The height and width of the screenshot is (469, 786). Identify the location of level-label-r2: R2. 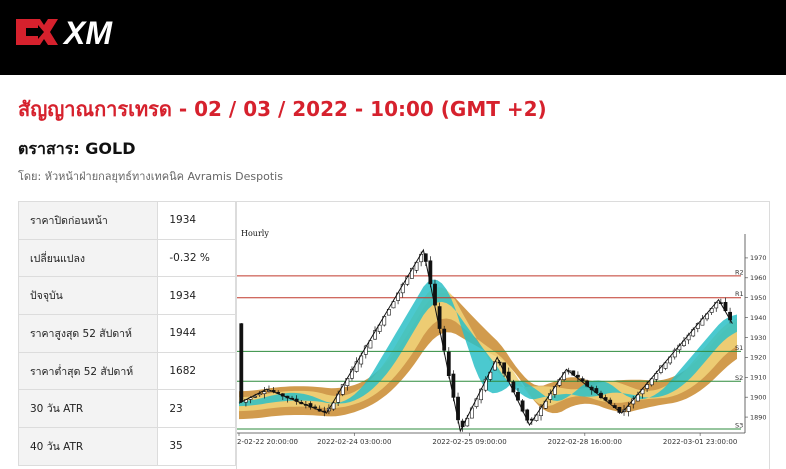
(739, 272).